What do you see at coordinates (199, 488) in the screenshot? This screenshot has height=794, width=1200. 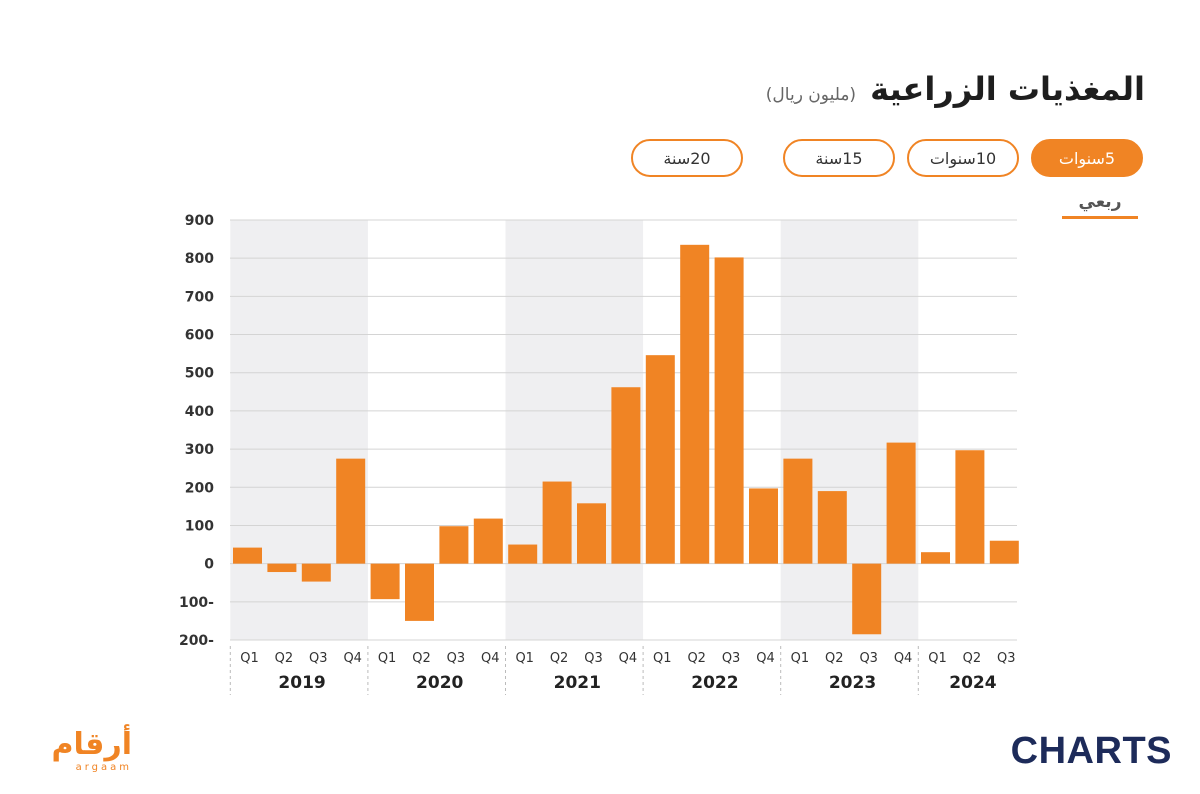 I see `y-tick-label: 200` at bounding box center [199, 488].